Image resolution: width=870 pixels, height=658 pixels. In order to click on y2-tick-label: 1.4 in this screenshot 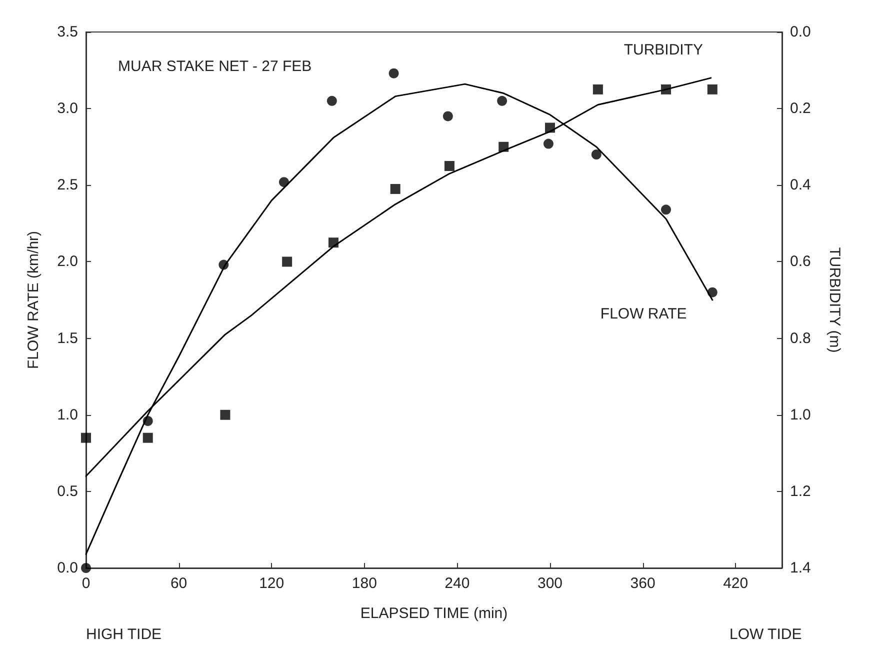, I will do `click(800, 568)`.